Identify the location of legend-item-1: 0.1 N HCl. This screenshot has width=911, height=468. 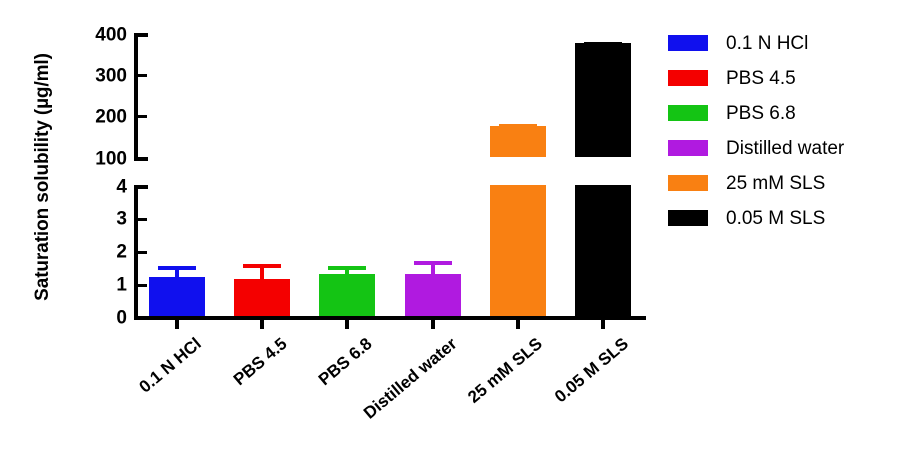
(756, 43).